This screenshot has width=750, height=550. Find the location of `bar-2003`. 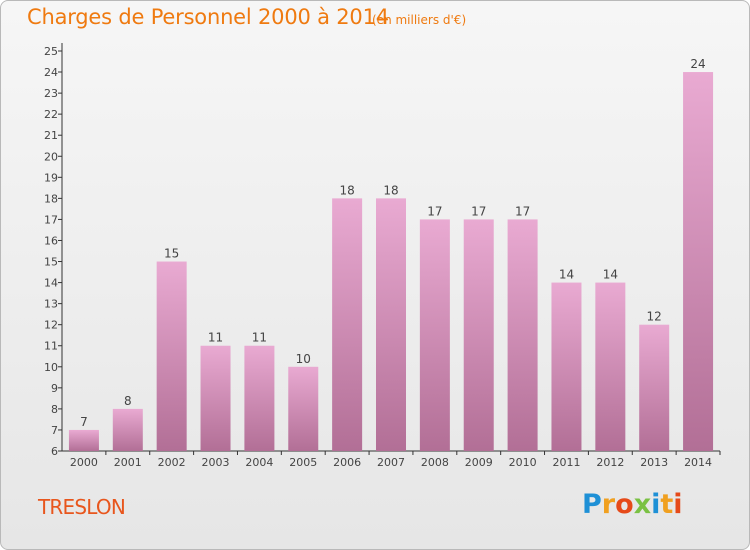

bar-2003 is located at coordinates (215, 398).